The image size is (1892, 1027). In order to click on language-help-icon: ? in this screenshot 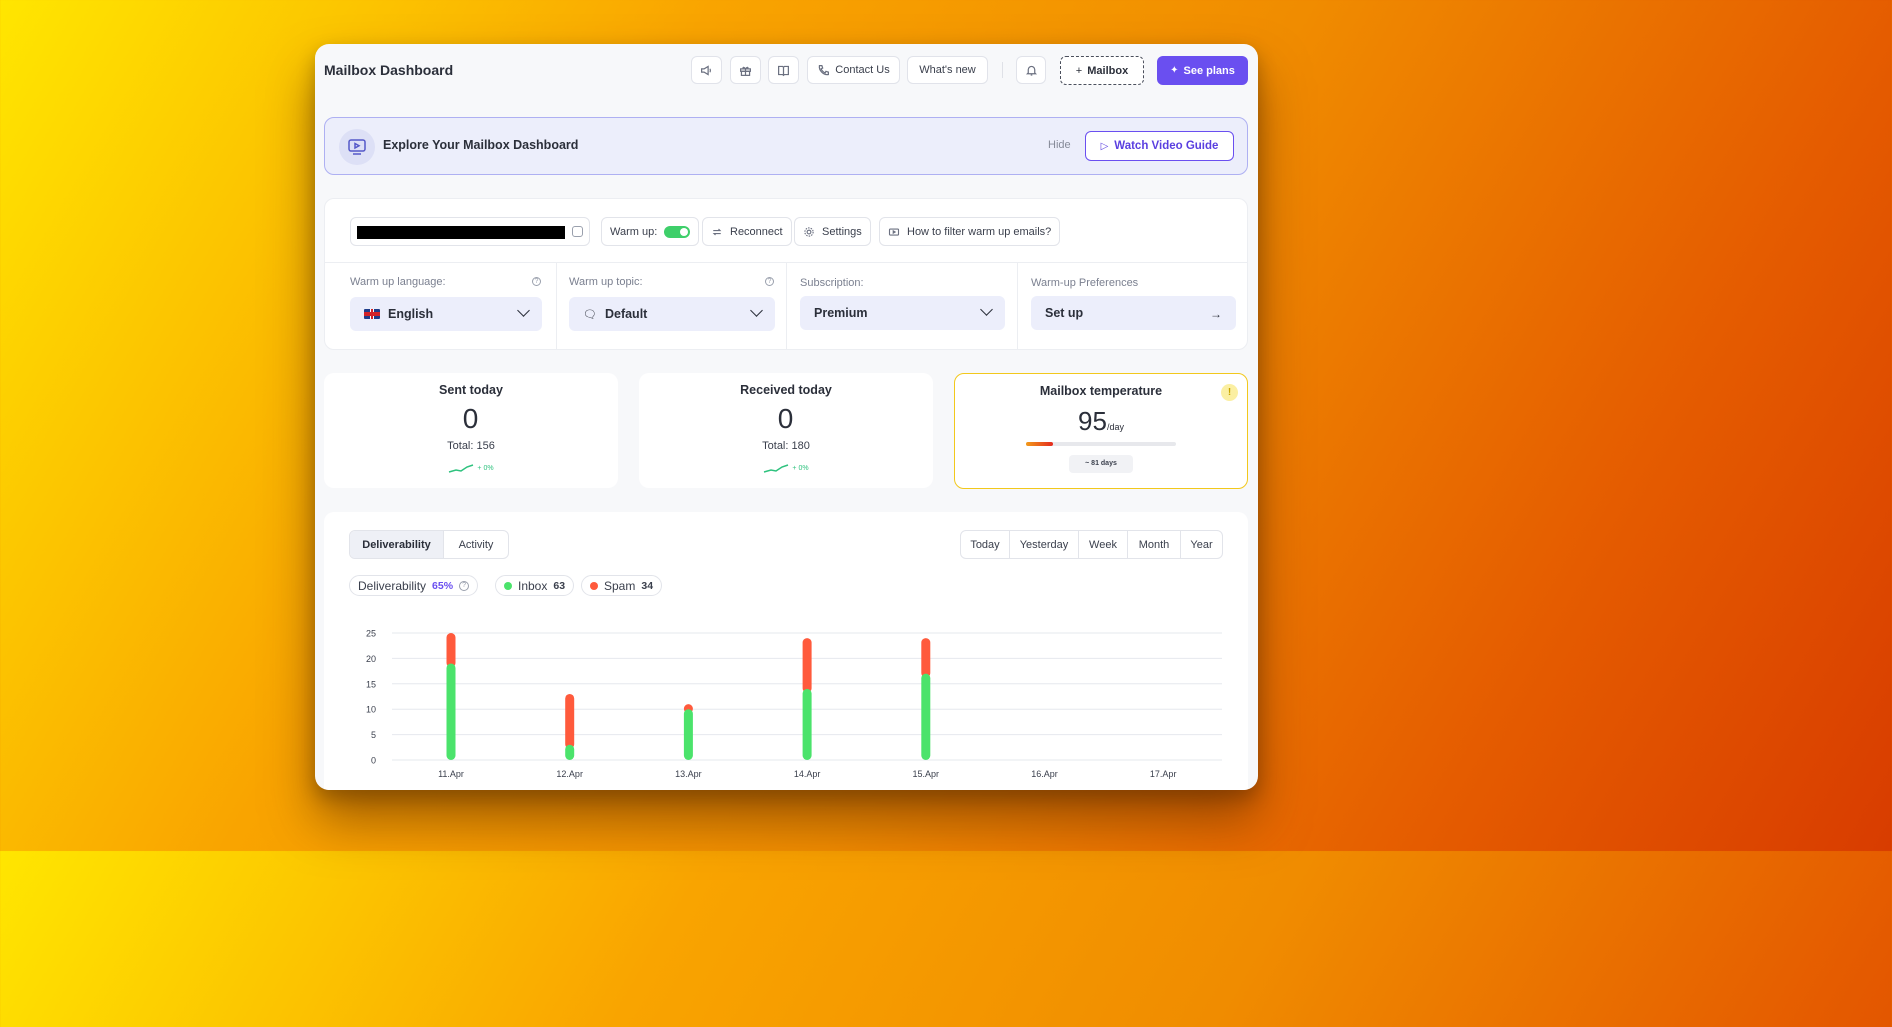, I will do `click(536, 281)`.